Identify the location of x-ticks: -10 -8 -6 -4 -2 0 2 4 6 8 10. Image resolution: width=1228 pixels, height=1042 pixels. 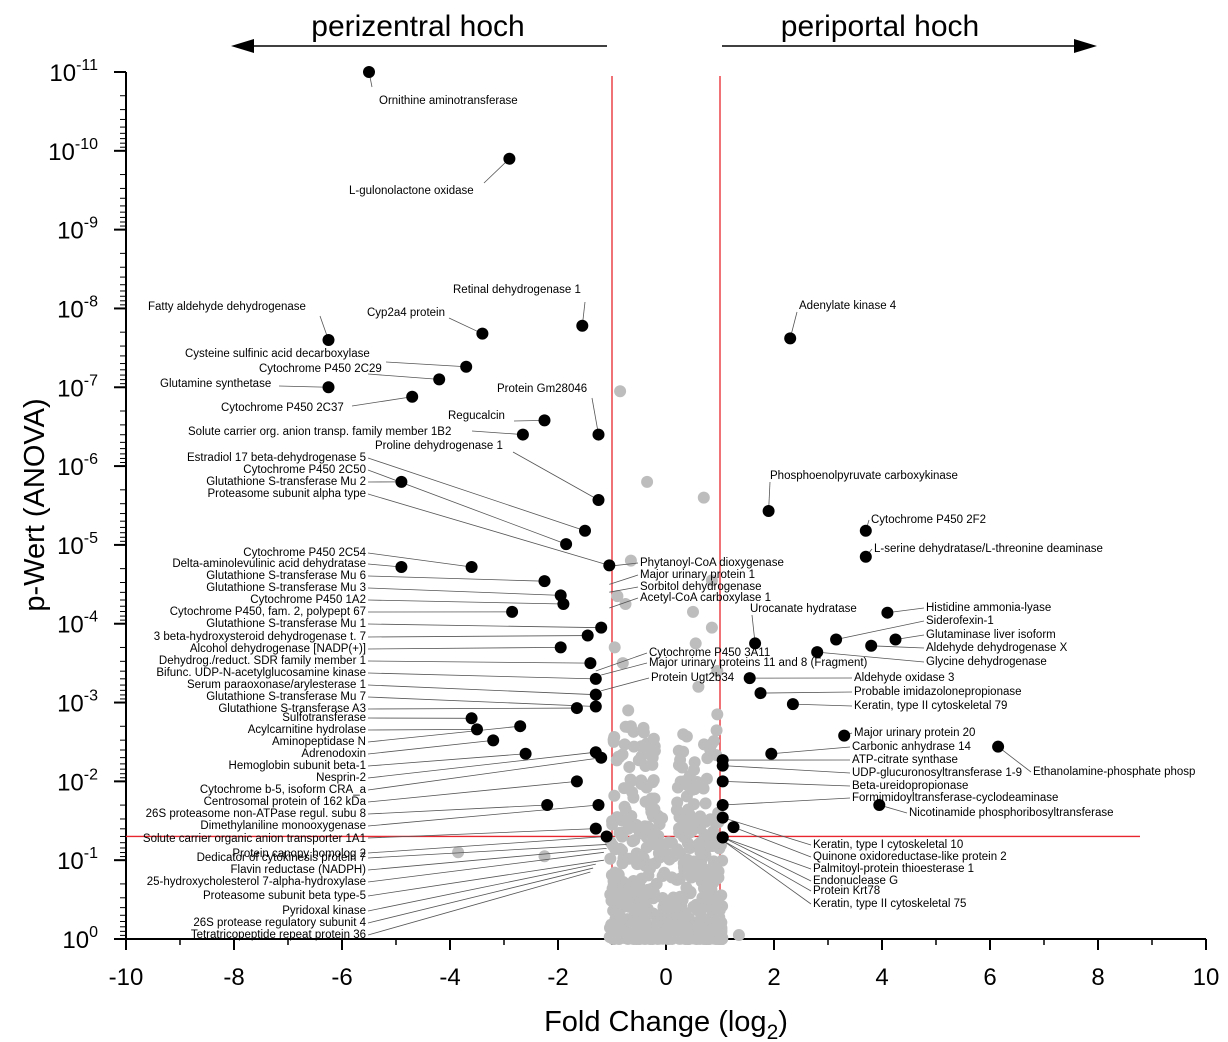
(664, 965).